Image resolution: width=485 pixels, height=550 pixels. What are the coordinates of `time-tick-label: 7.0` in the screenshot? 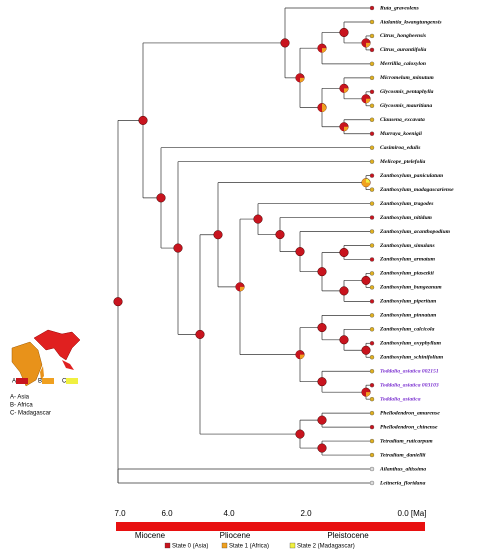 It's located at (120, 513).